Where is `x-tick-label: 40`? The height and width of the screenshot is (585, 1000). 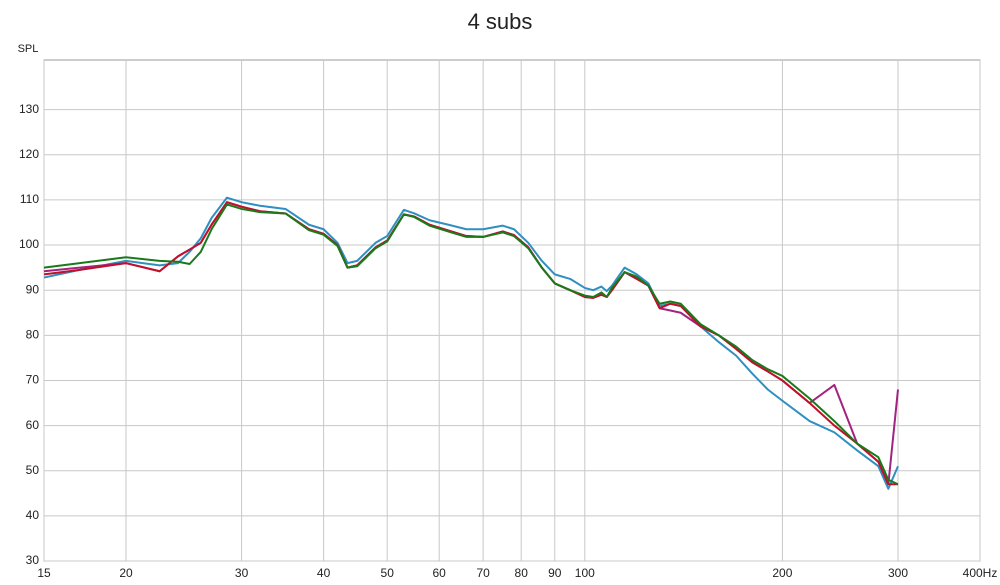
x-tick-label: 40 is located at coordinates (324, 573).